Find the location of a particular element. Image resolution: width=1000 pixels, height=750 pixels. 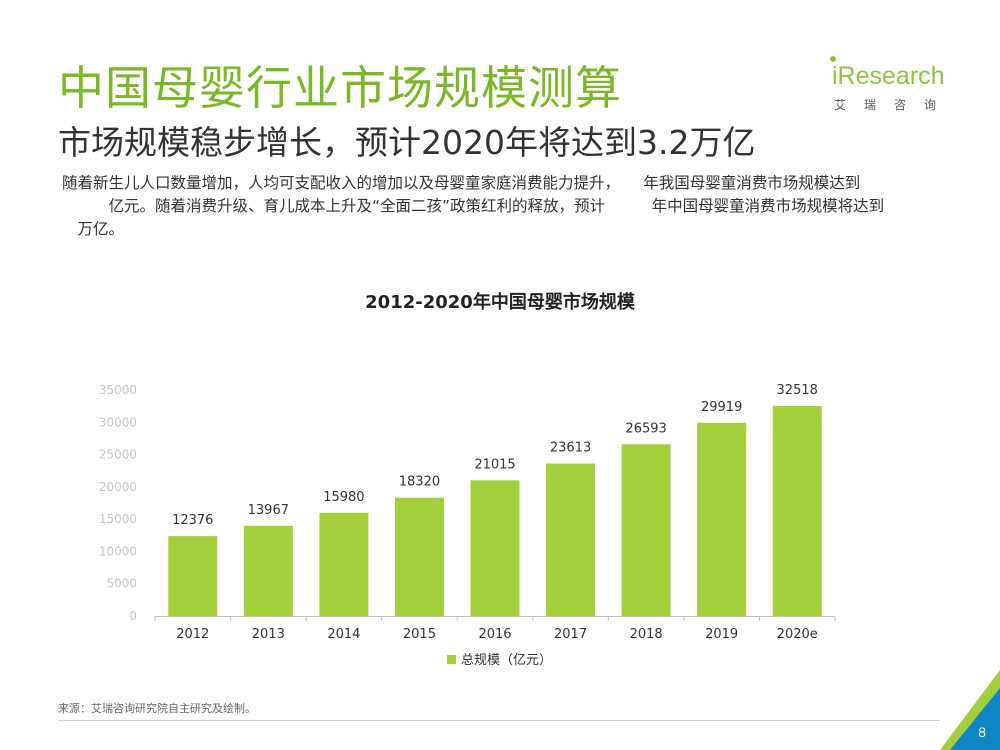

logo-subtitle: 艾瑞咨询 is located at coordinates (894, 105).